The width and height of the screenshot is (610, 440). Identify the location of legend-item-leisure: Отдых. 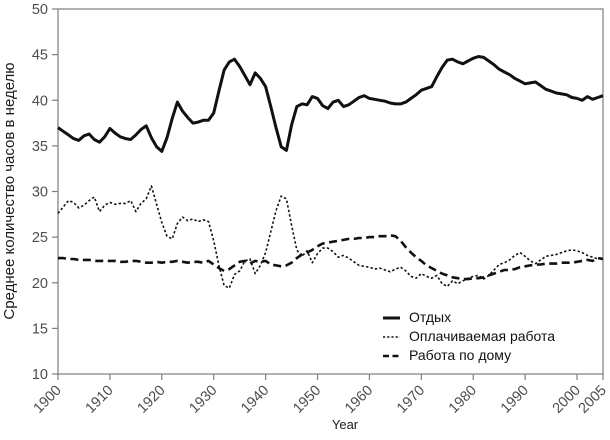
(469, 317).